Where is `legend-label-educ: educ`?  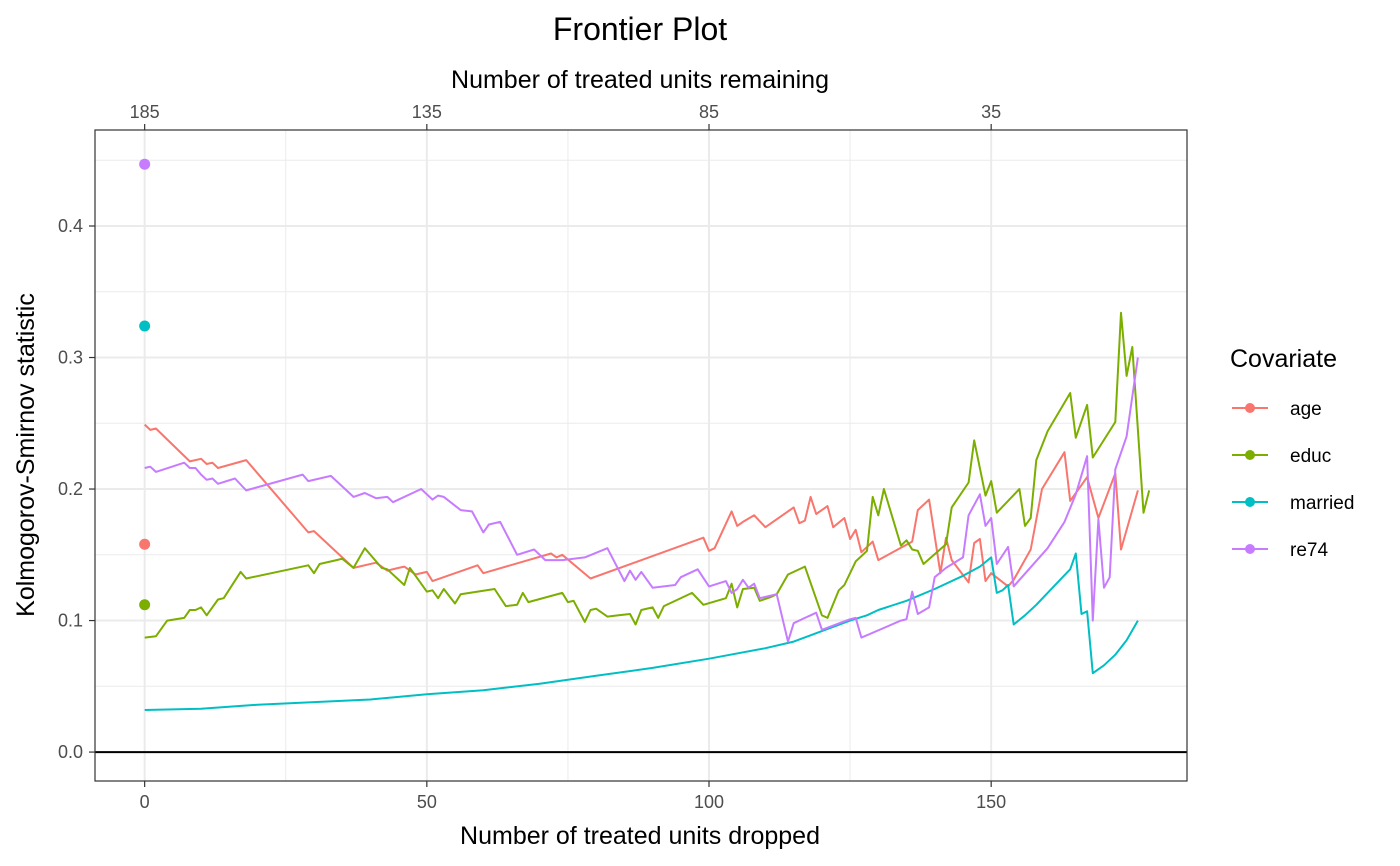 legend-label-educ: educ is located at coordinates (1310, 456).